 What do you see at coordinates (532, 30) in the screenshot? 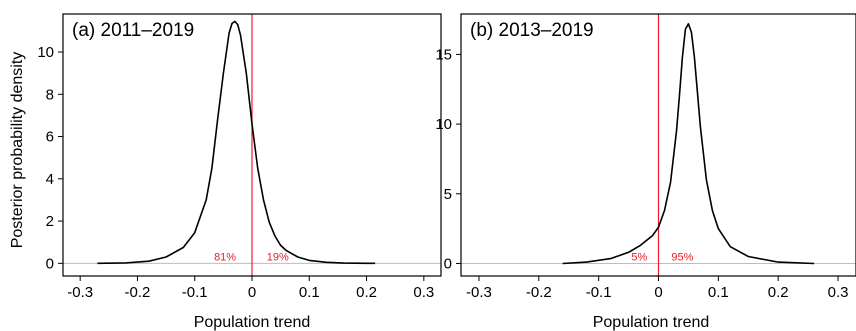
I see `panel-title: (b) 2013–2019` at bounding box center [532, 30].